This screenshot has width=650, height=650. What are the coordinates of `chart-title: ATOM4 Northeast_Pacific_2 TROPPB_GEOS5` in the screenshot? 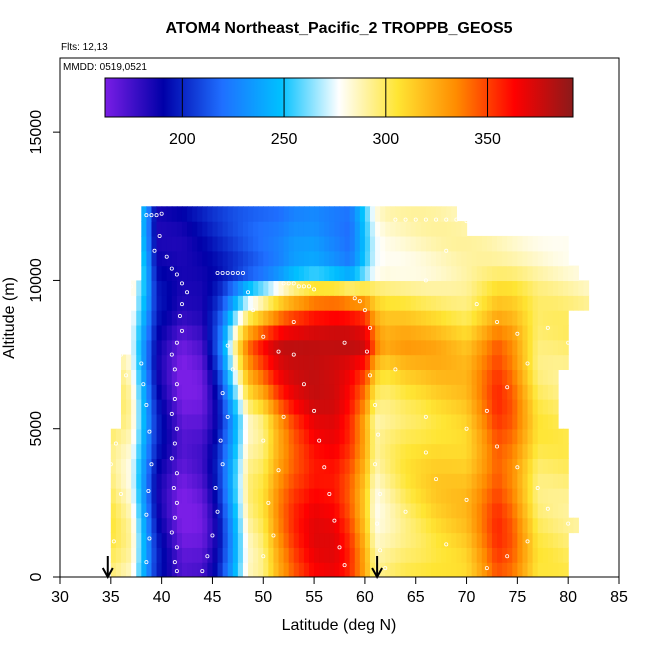 It's located at (338, 28).